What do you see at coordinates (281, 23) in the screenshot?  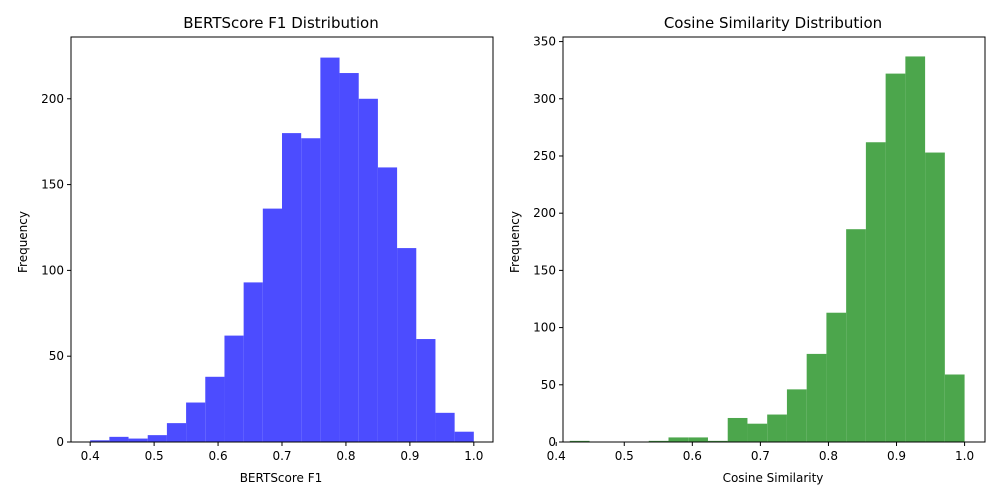 I see `chart-title: BERTScore F1 Distribution` at bounding box center [281, 23].